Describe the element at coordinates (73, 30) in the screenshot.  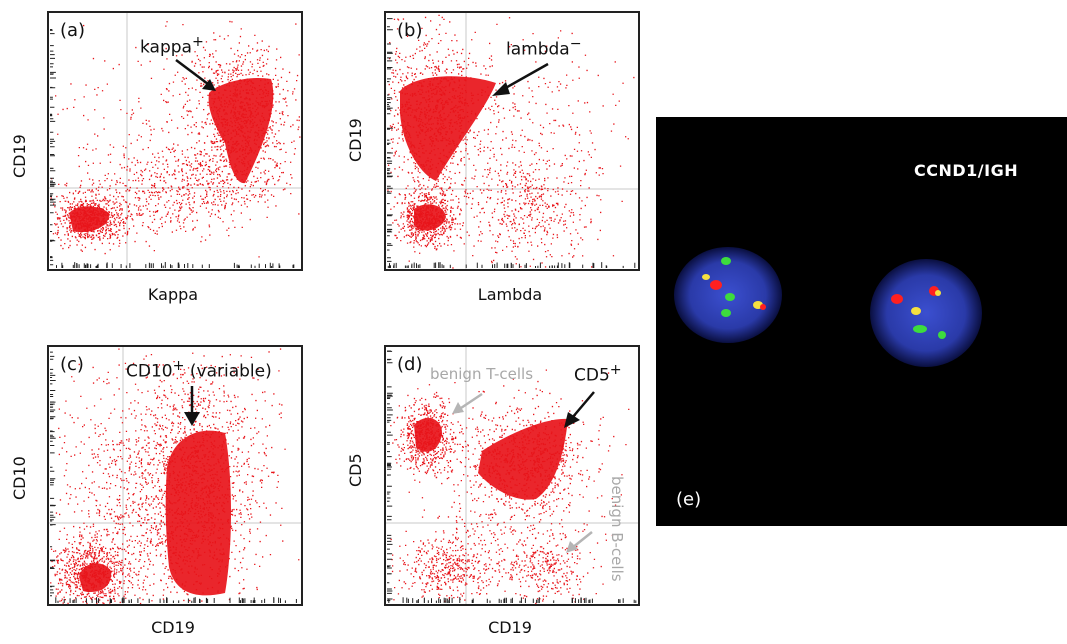
I see `panel-tag-a: (a)` at that location.